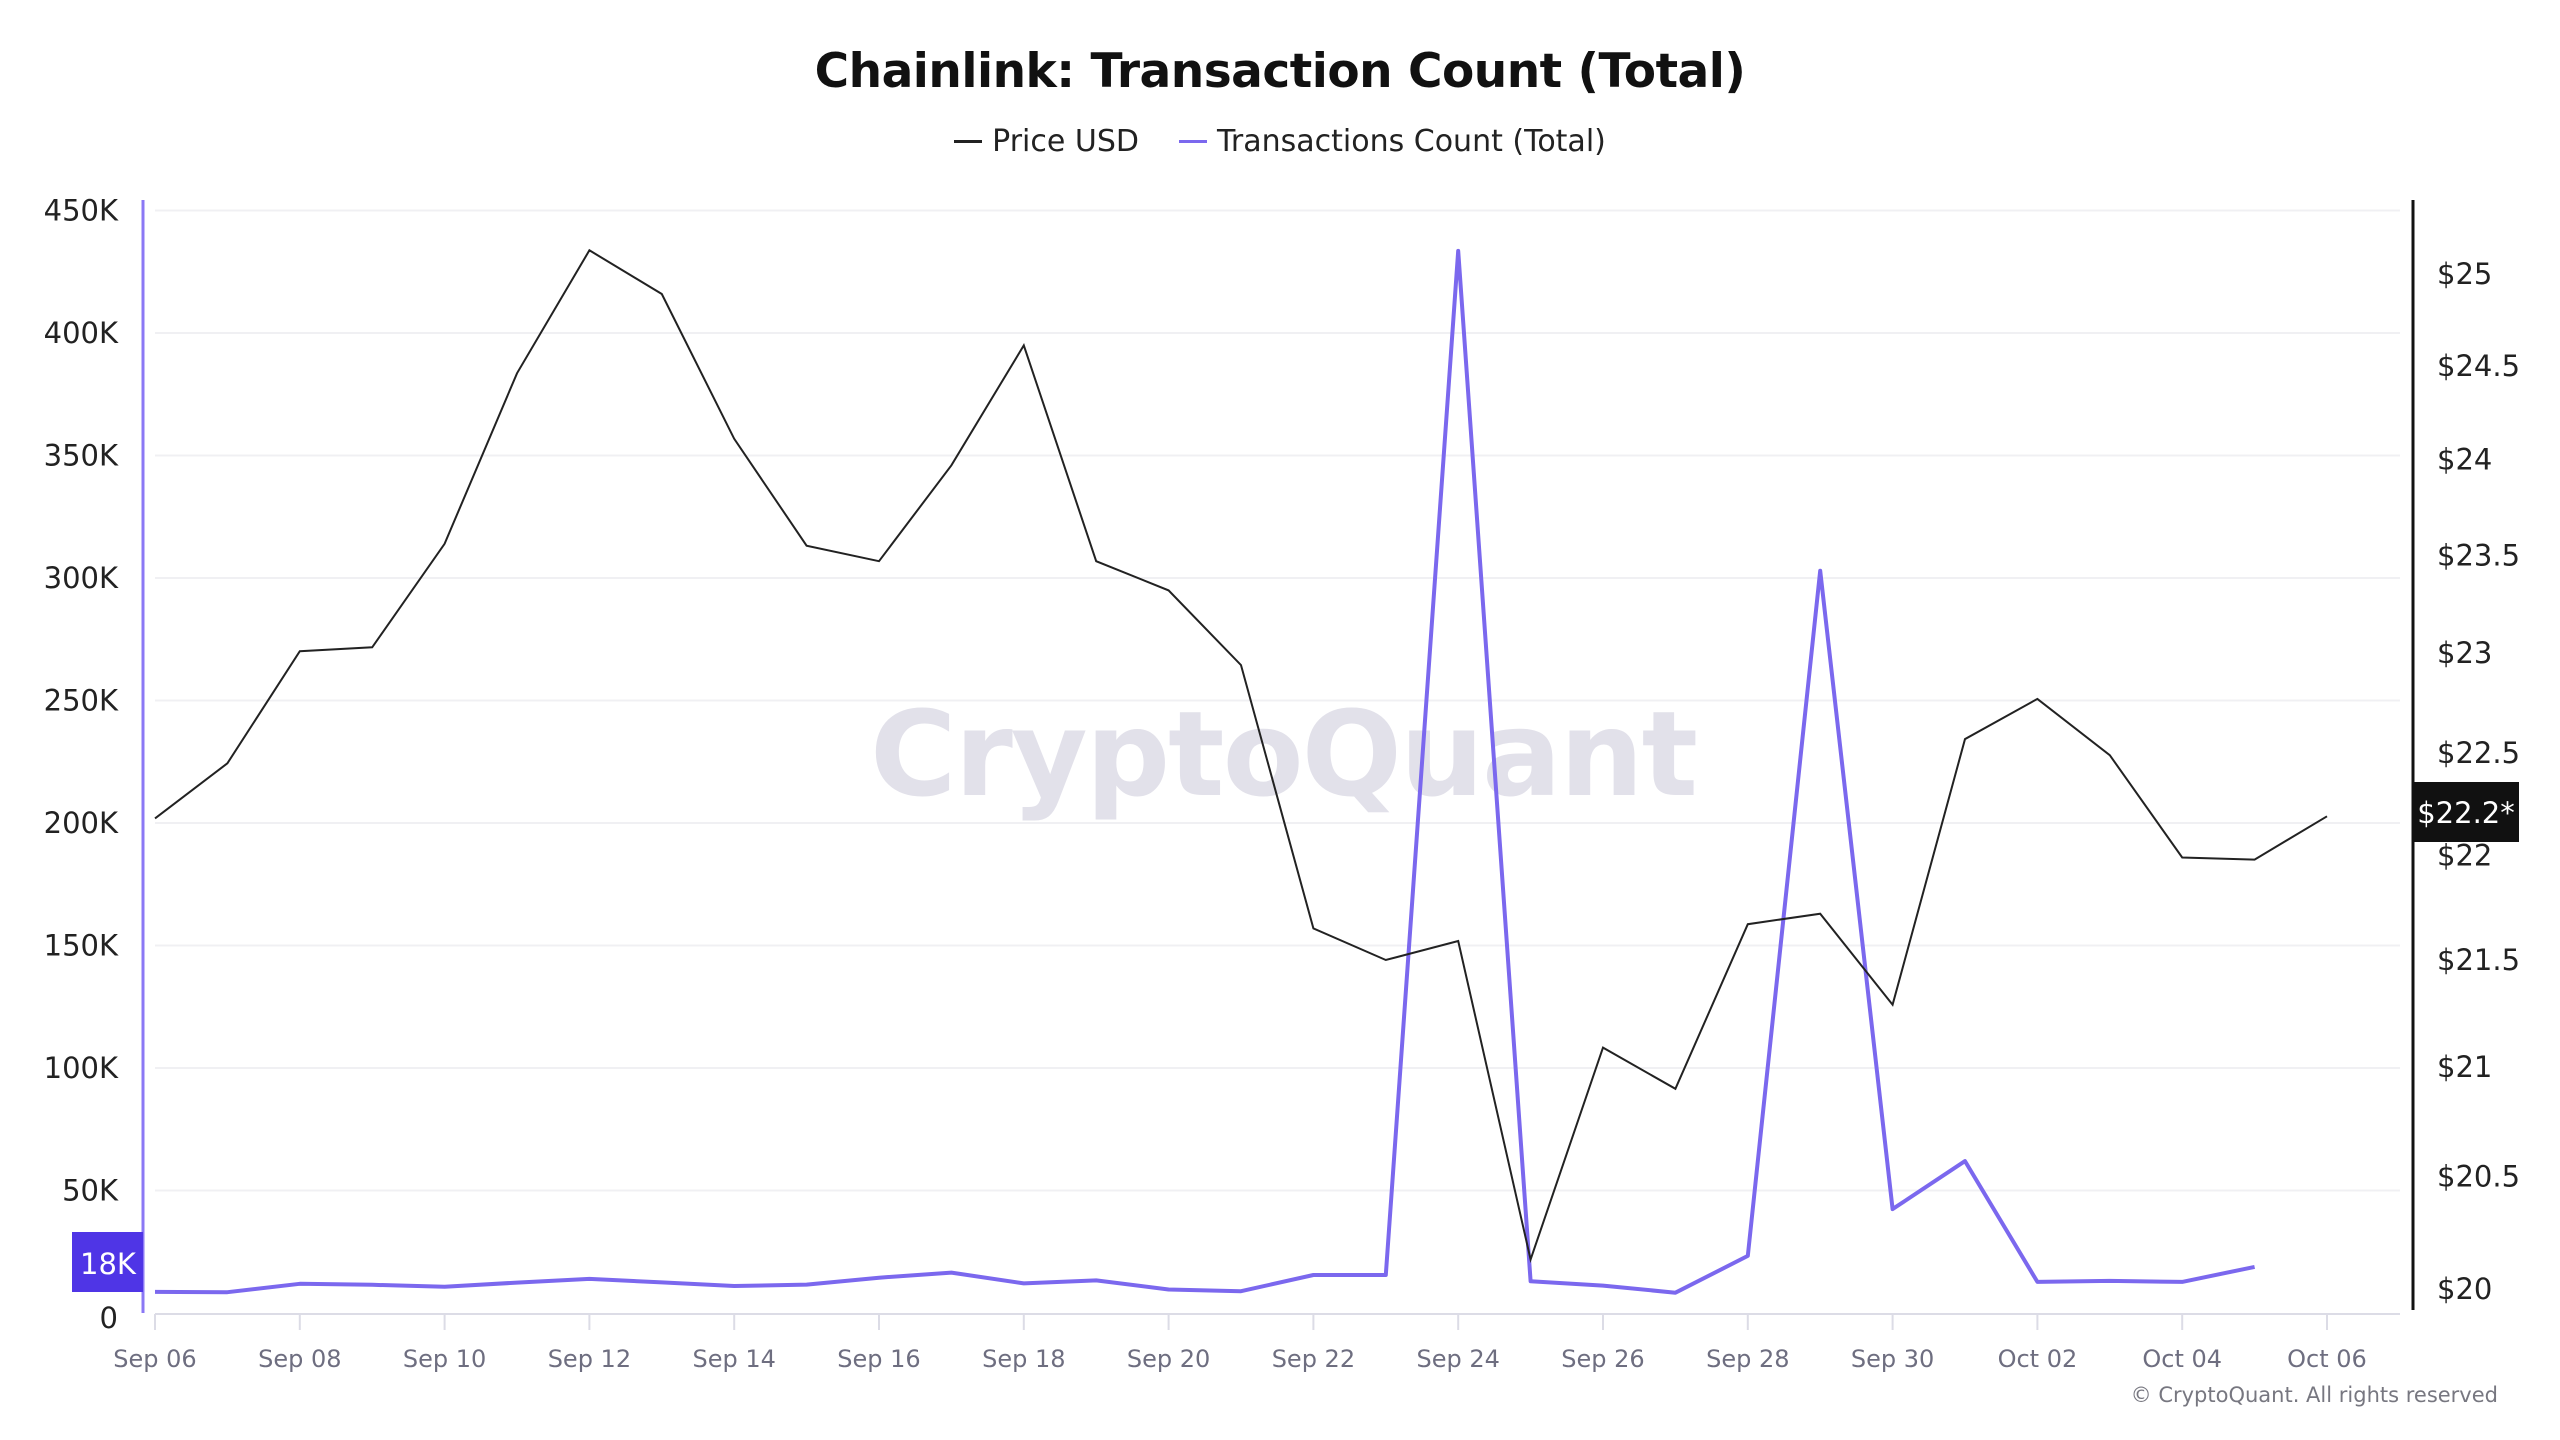 This screenshot has width=2560, height=1440. What do you see at coordinates (94, 764) in the screenshot?
I see `left-axis: 0 50K 100K 150K 200K 250K 300K 350K 400K 450K` at bounding box center [94, 764].